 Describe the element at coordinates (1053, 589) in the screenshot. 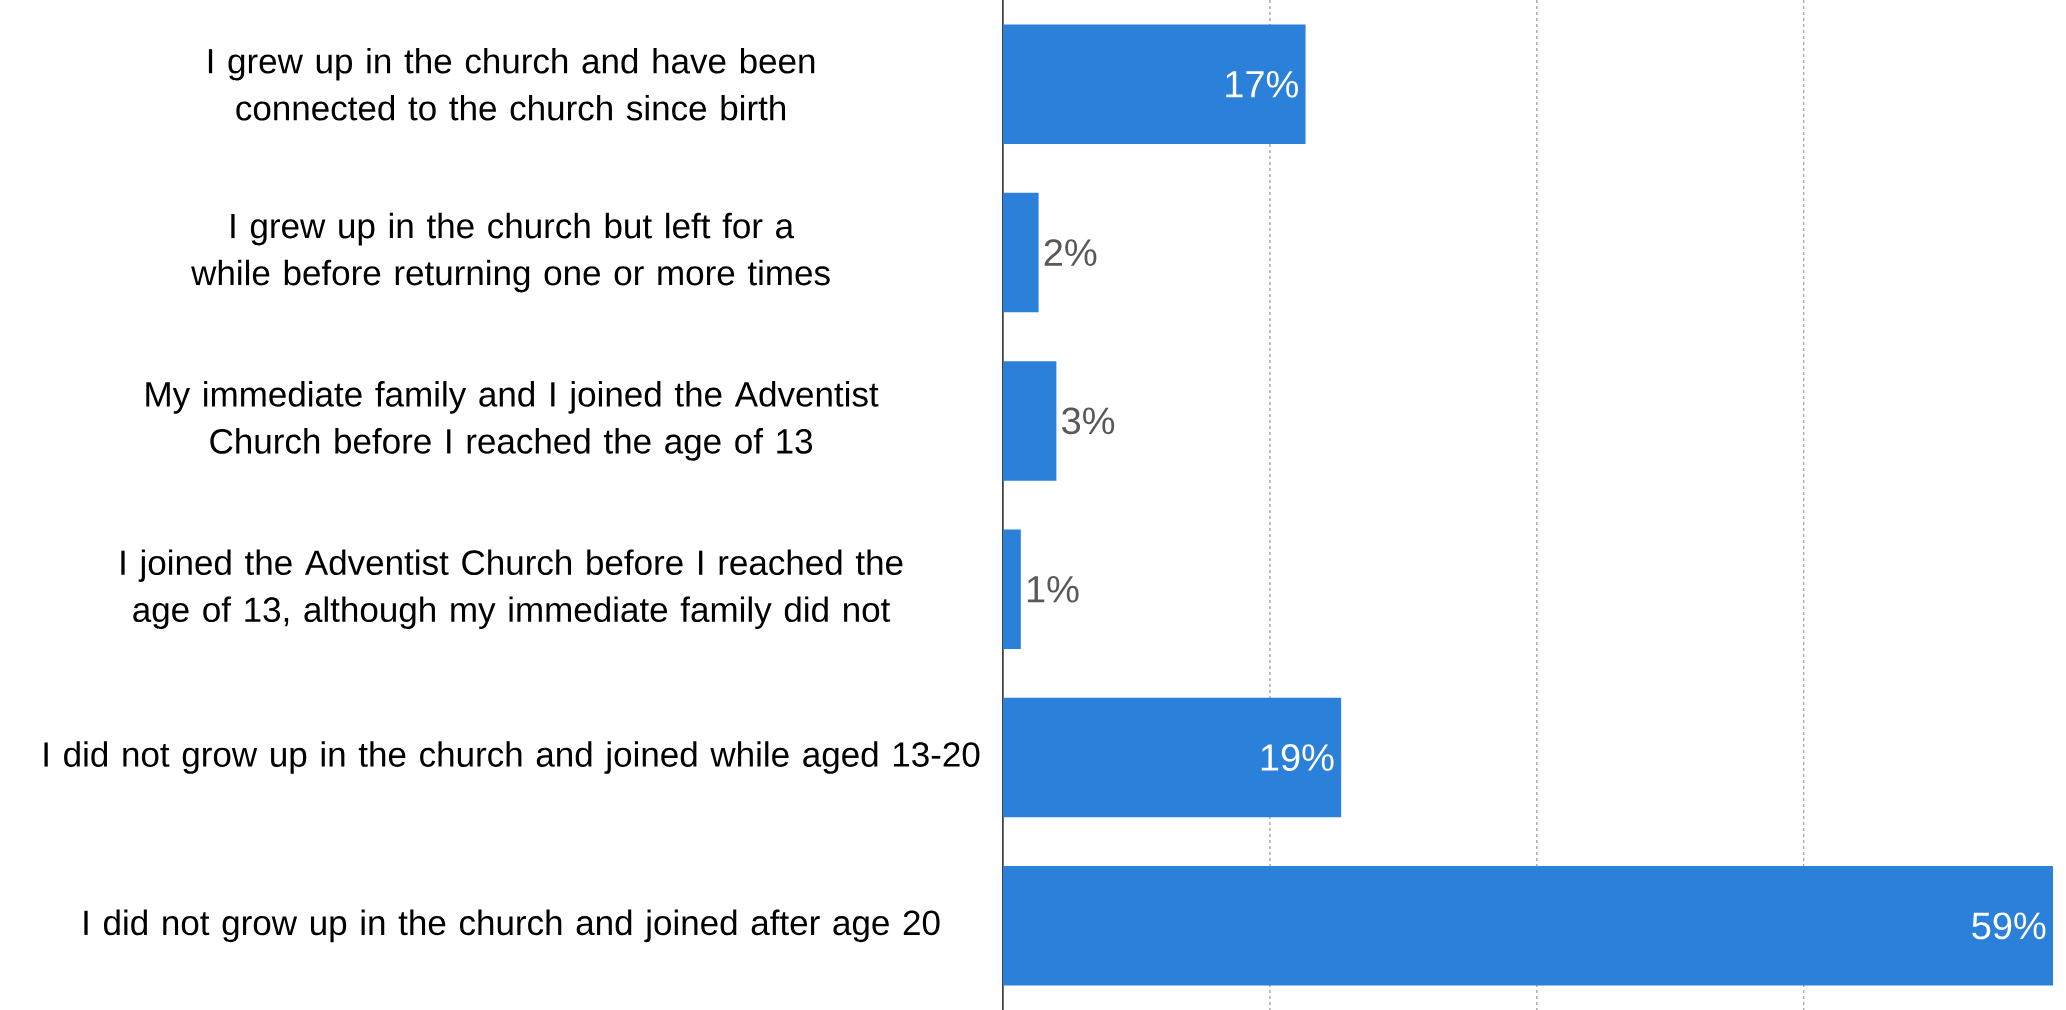

I see `data-label: 1%` at that location.